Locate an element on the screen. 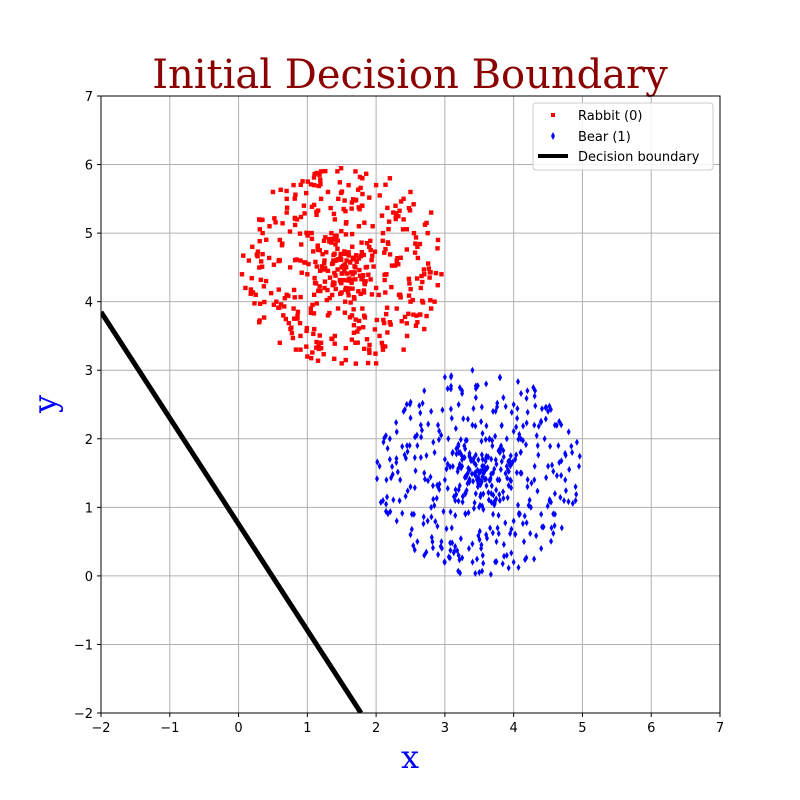 This screenshot has width=800, height=800. y-tick-label: −1 is located at coordinates (83, 645).